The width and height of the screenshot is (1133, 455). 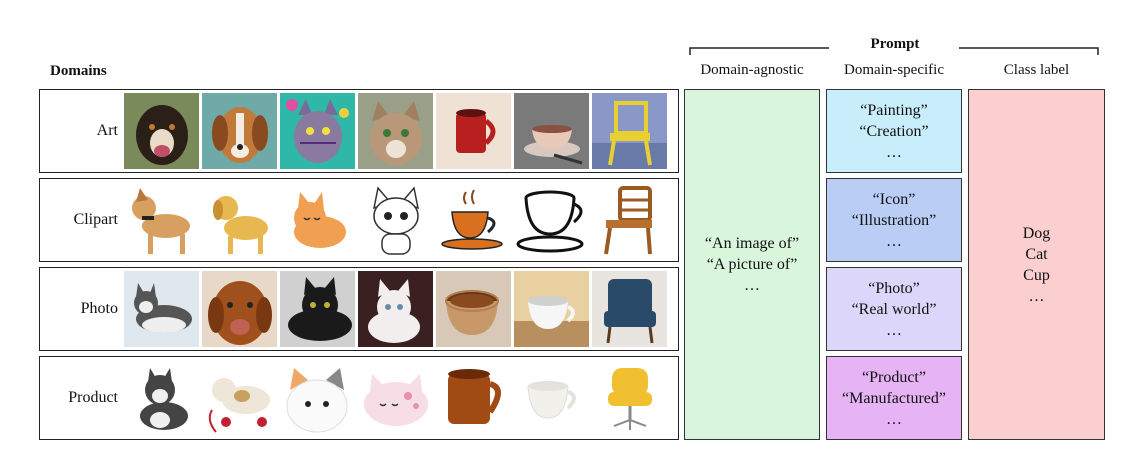 I want to click on specific-prompt: “Real world”, so click(x=894, y=309).